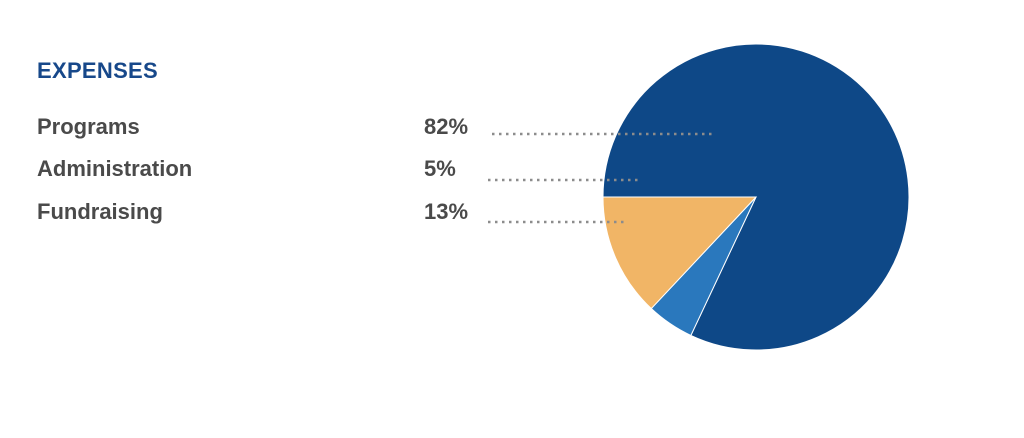 The width and height of the screenshot is (1024, 438). What do you see at coordinates (98, 70) in the screenshot?
I see `chart-title: EXPENSES` at bounding box center [98, 70].